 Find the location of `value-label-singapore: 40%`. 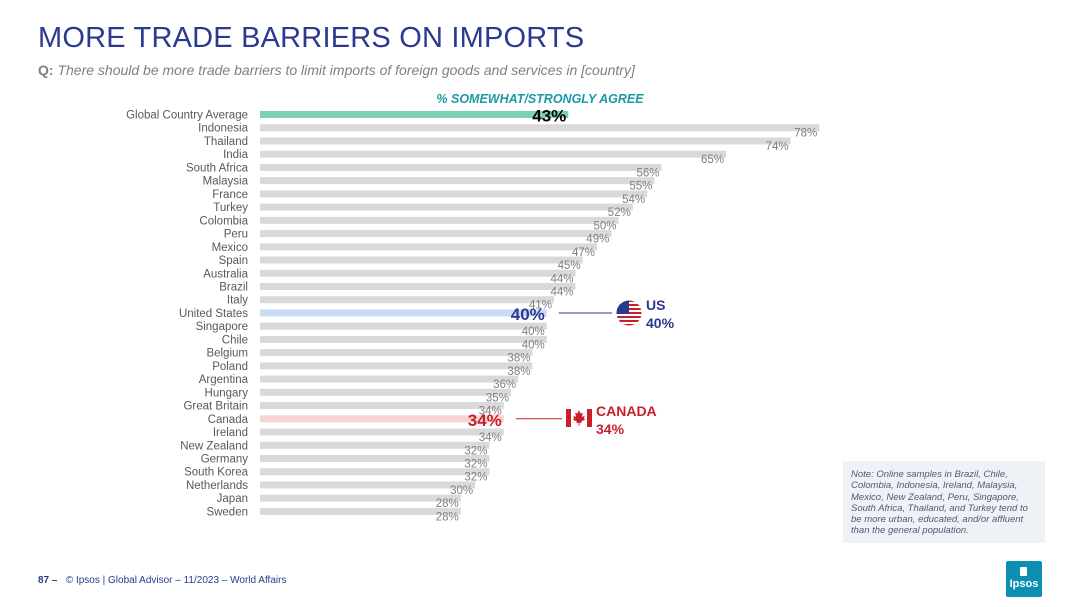

value-label-singapore: 40% is located at coordinates (533, 332).